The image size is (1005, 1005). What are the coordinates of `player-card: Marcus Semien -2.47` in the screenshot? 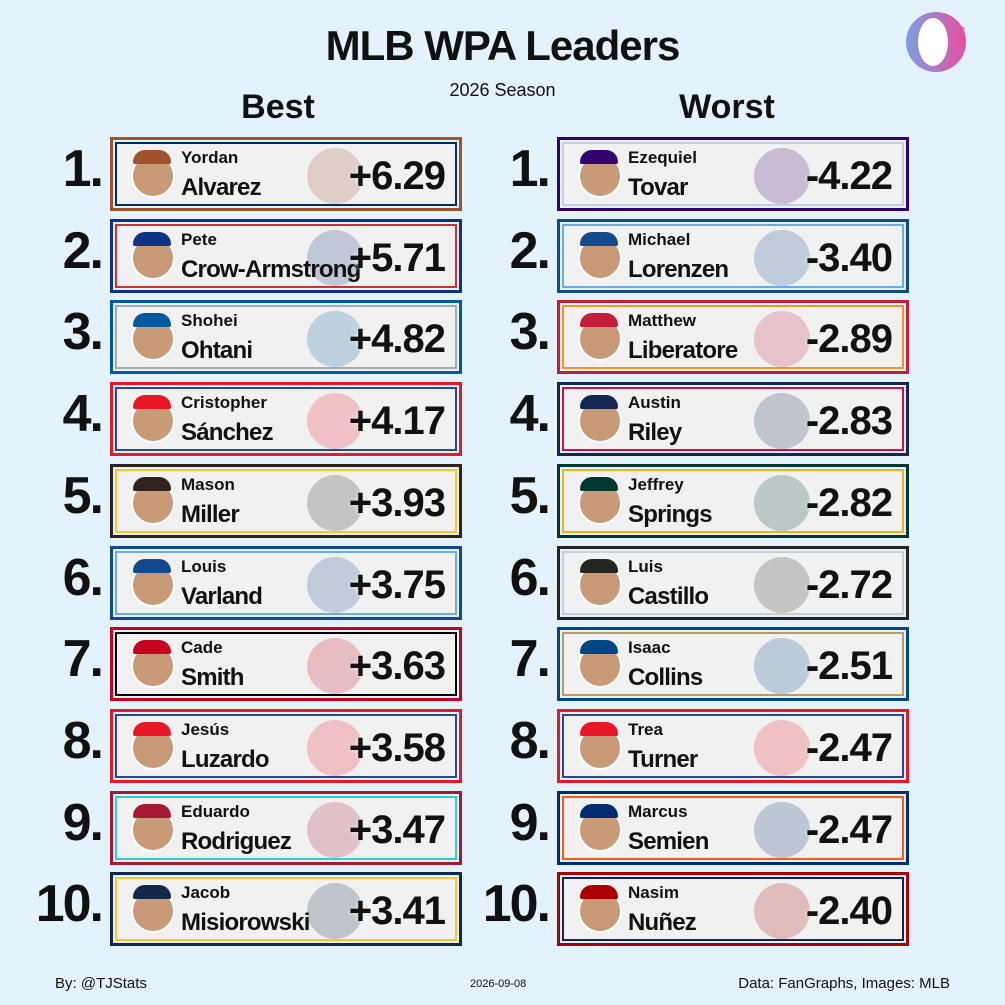 It's located at (733, 827).